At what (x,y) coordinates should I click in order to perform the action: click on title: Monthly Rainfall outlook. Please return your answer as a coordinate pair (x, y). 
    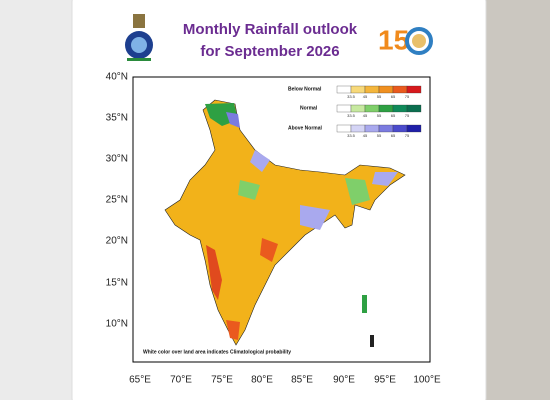
    Looking at the image, I should click on (270, 29).